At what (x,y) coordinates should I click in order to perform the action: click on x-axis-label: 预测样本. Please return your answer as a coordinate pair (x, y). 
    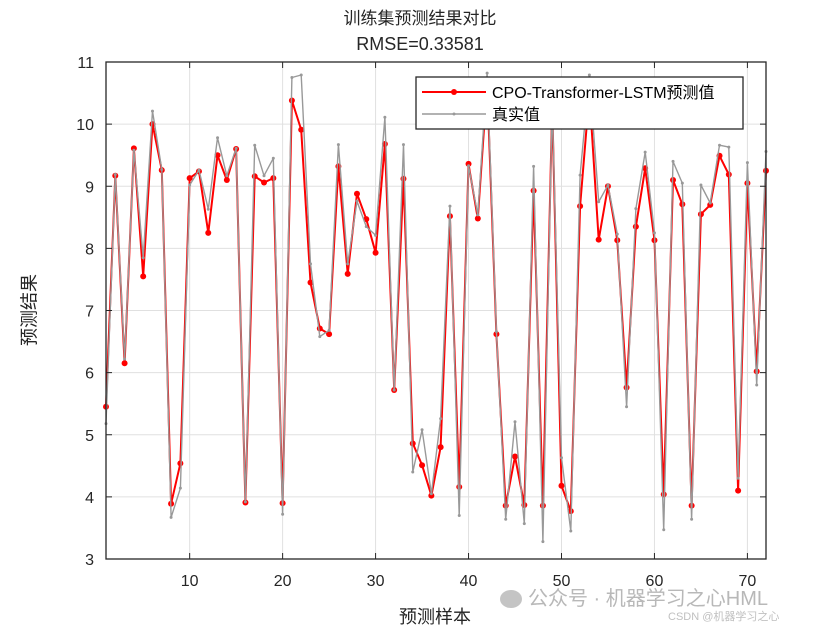
    Looking at the image, I should click on (435, 617).